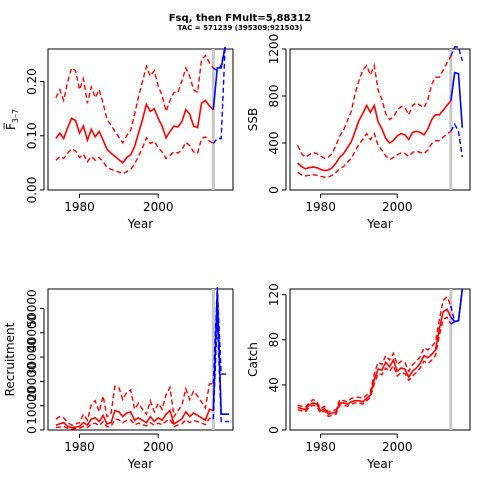 The image size is (480, 480). Describe the element at coordinates (15, 116) in the screenshot. I see `y-axis-label-subscript: 3–7` at that location.